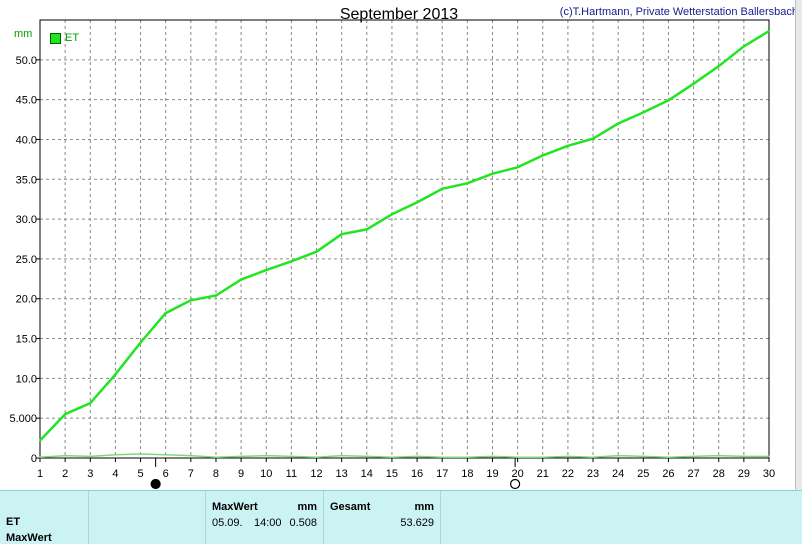 The height and width of the screenshot is (544, 802). I want to click on y-tick-label: 35.0, so click(26, 180).